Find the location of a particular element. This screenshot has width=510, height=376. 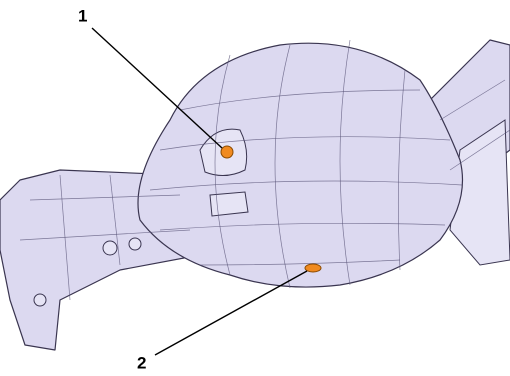

callout-label: 2 is located at coordinates (141, 362).